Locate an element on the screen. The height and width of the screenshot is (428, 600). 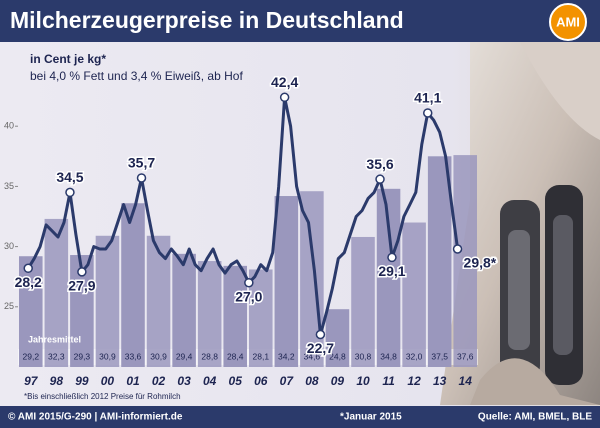
footer-band is located at coordinates (300, 417).